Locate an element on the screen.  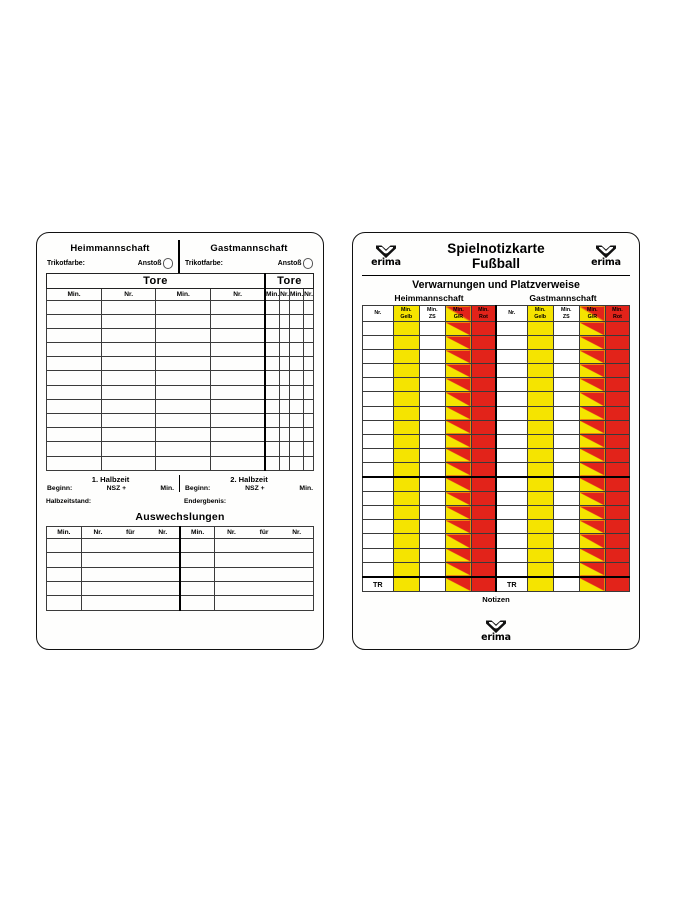
cautions-tr-cell-gelb is located at coordinates (540, 584).